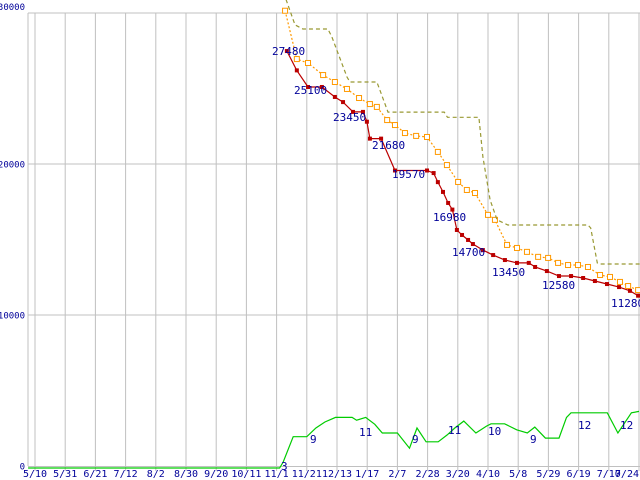 This screenshot has height=480, width=640. I want to click on x-axis-label: 2/28, so click(428, 474).